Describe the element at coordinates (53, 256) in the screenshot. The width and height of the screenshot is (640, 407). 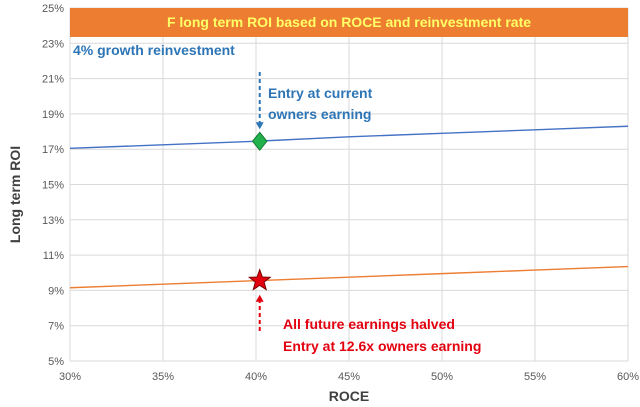
I see `y-tick-label: 11%` at that location.